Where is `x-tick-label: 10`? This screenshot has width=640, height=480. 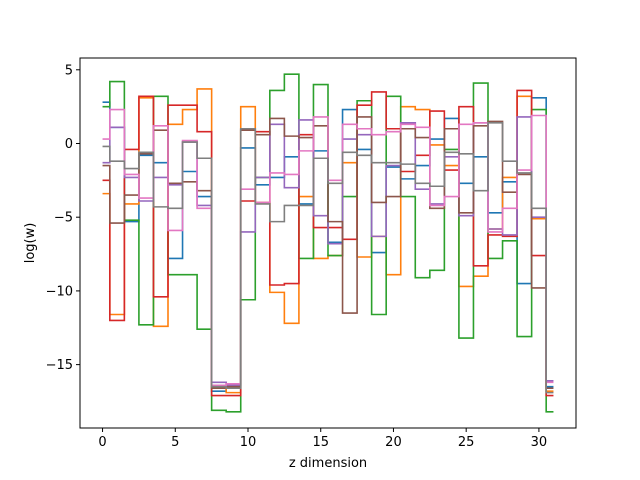 x-tick-label: 10 is located at coordinates (248, 442).